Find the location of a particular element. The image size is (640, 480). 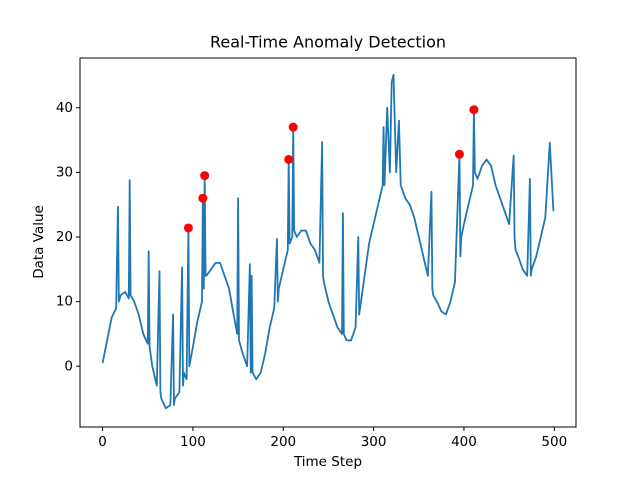

x-tick-label: 0 is located at coordinates (102, 442).